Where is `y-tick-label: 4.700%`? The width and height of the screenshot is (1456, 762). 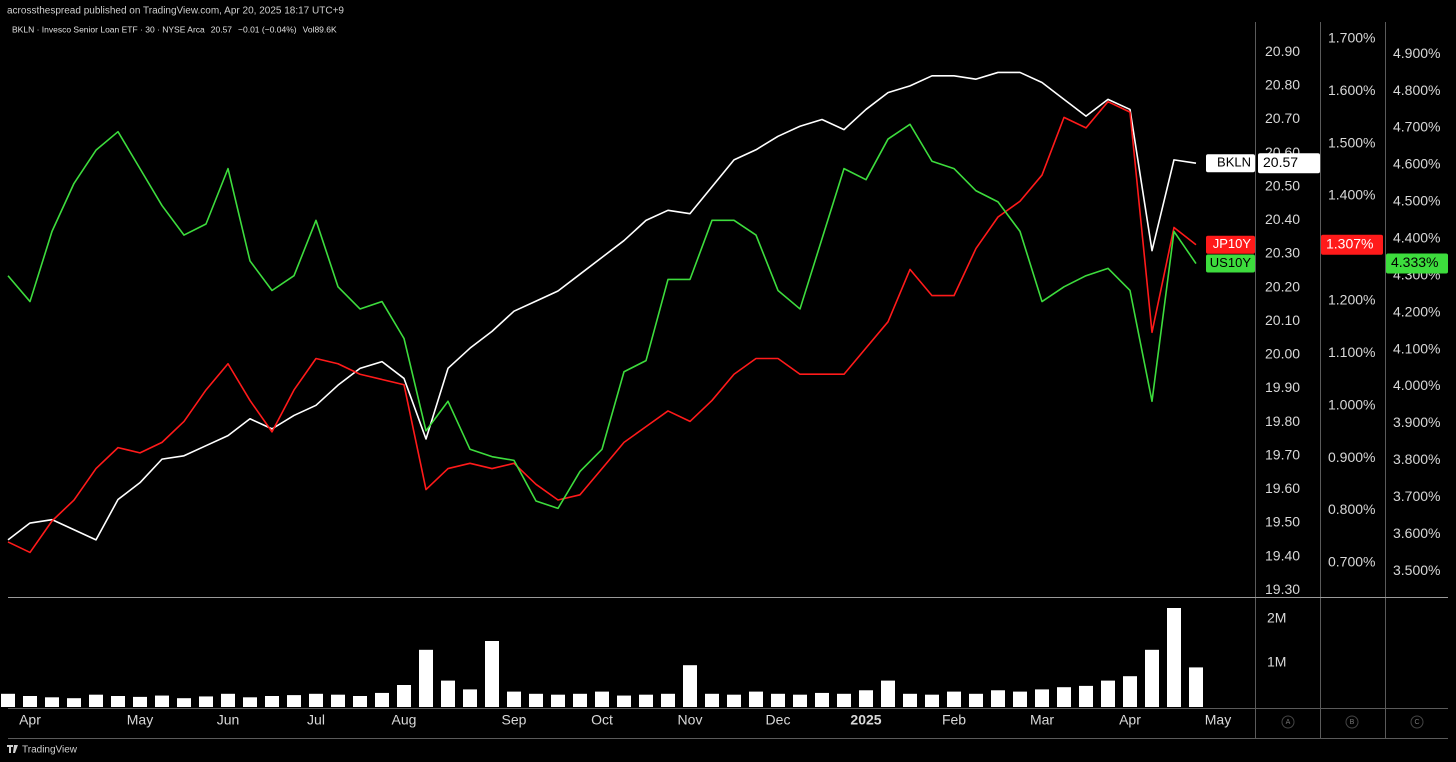 y-tick-label: 4.700% is located at coordinates (1416, 127).